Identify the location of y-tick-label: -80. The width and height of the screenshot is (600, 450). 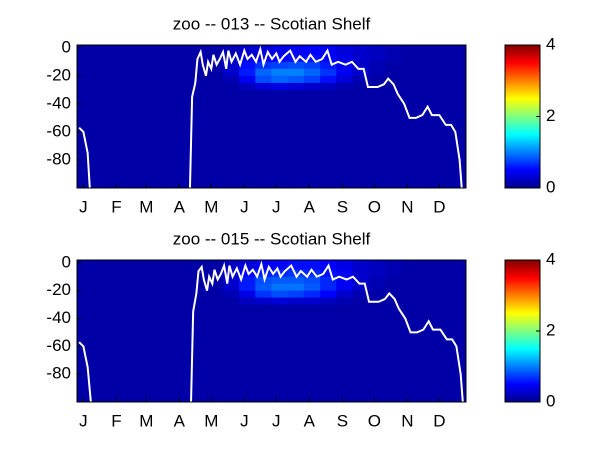
(58, 158).